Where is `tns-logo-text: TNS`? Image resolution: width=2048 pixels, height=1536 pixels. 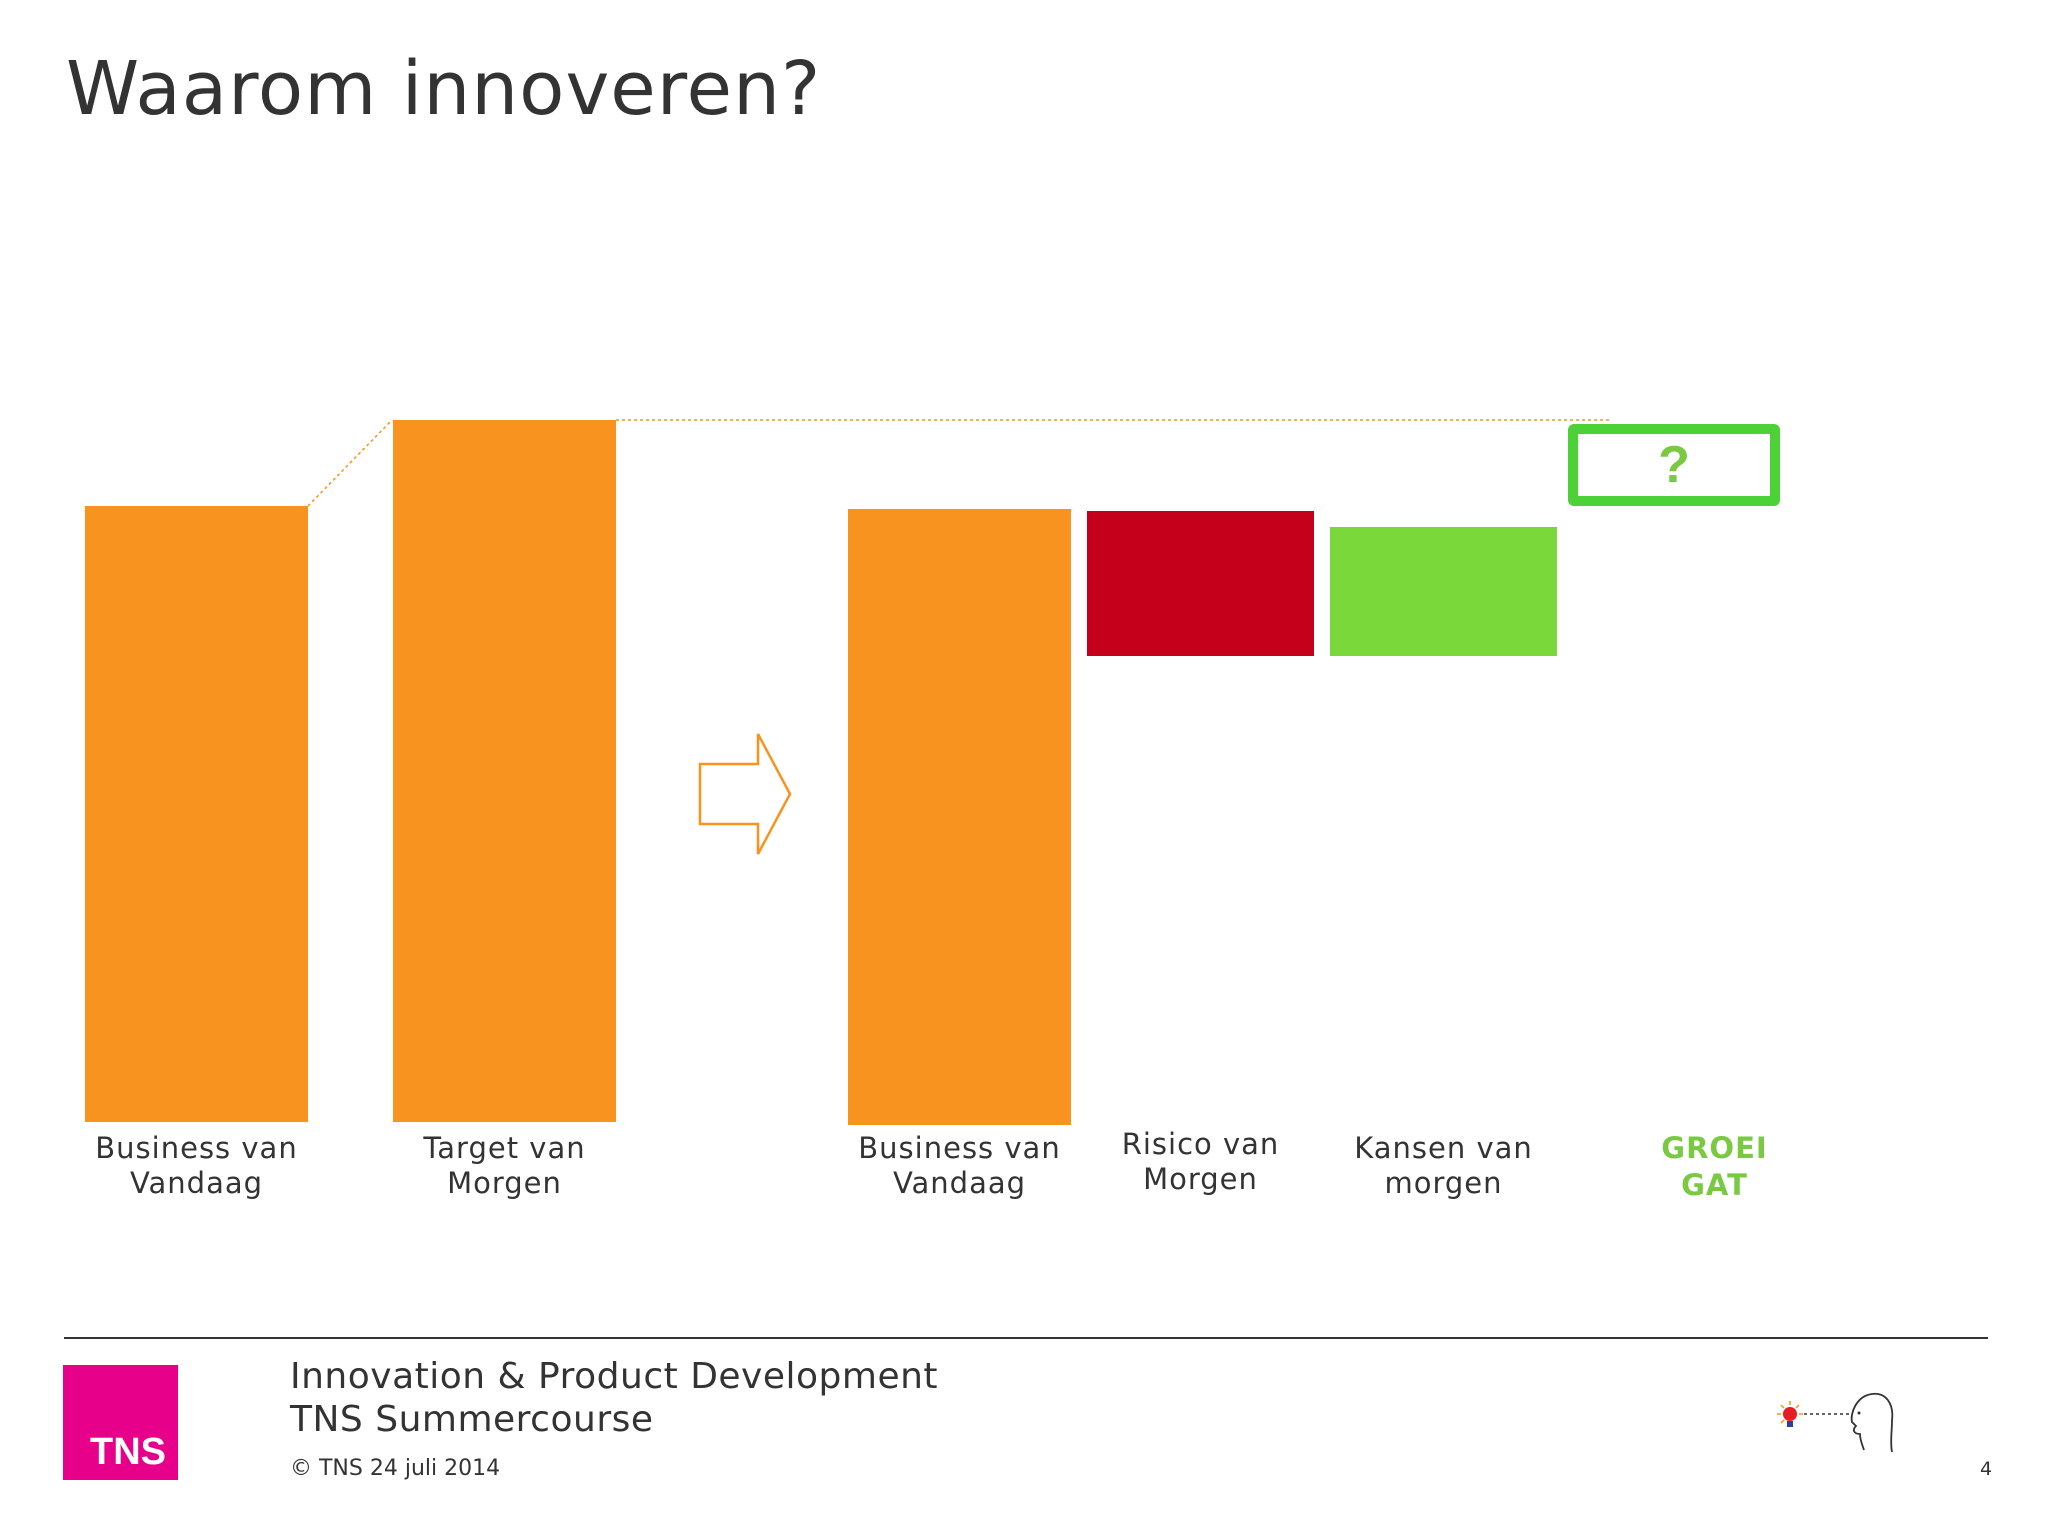
tns-logo-text: TNS is located at coordinates (128, 1452).